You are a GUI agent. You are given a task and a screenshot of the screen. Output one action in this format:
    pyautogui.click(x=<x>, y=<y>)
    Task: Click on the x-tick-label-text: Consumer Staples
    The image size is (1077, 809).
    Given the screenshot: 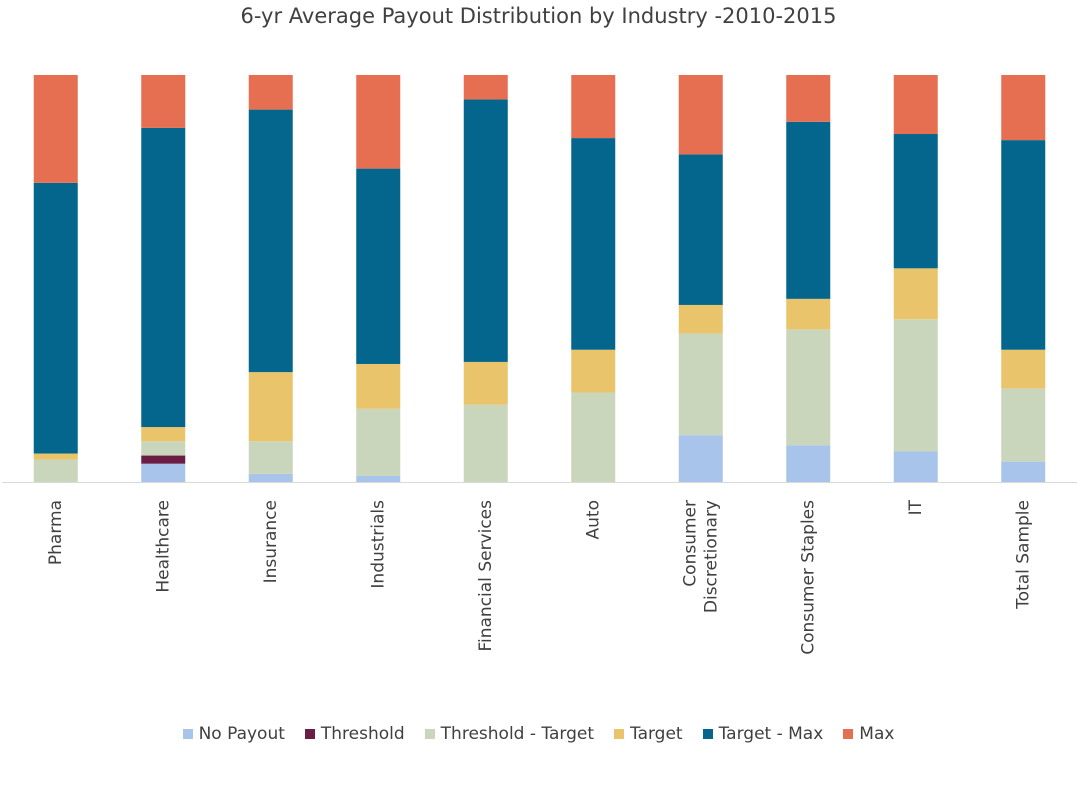 What is the action you would take?
    pyautogui.click(x=808, y=577)
    